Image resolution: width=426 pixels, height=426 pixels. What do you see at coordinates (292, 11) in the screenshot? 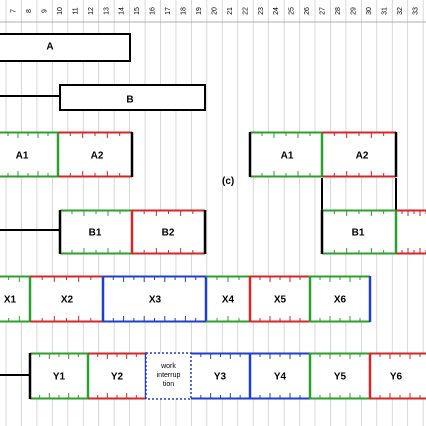
I see `timeline-label: 25` at bounding box center [292, 11].